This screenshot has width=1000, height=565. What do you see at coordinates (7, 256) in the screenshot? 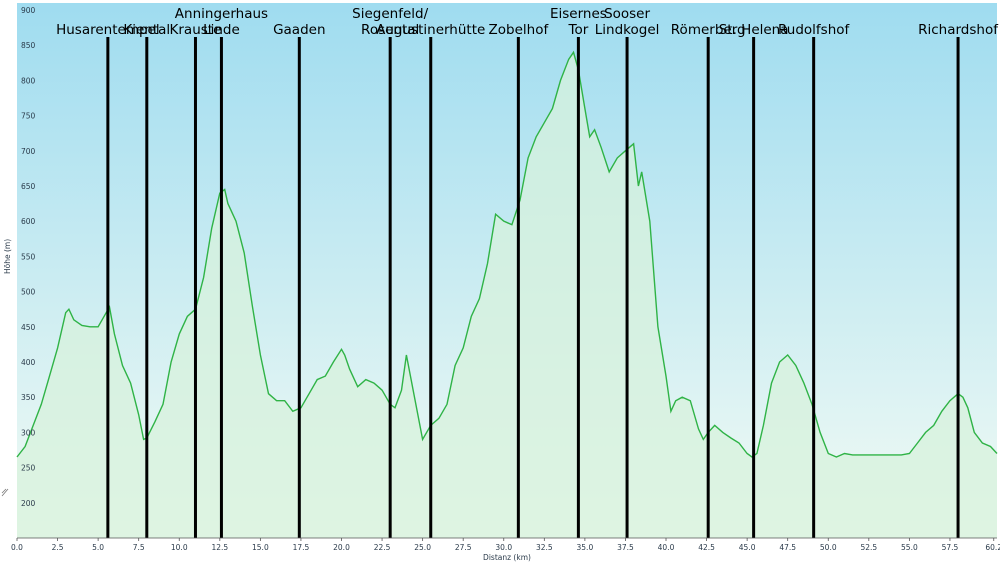
I see `y-axis-label: Höhe (m)` at bounding box center [7, 256].